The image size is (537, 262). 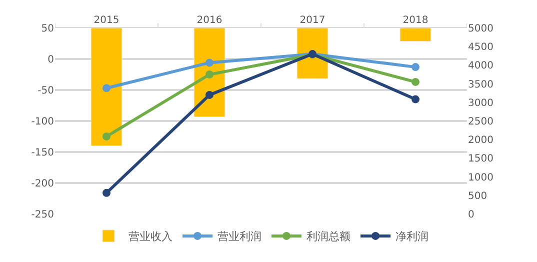 I want to click on y2-tick-label: 1500, so click(x=481, y=159).